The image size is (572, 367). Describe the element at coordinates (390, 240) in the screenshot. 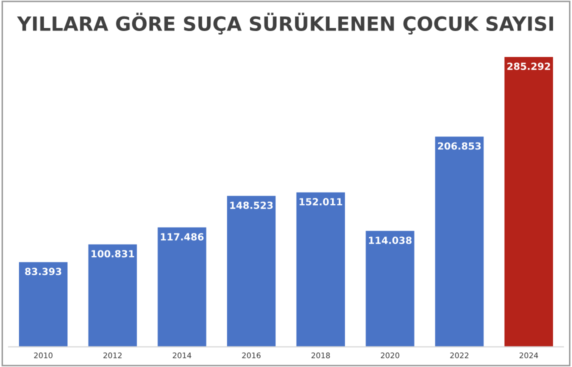

I see `data-label: 114.038` at that location.